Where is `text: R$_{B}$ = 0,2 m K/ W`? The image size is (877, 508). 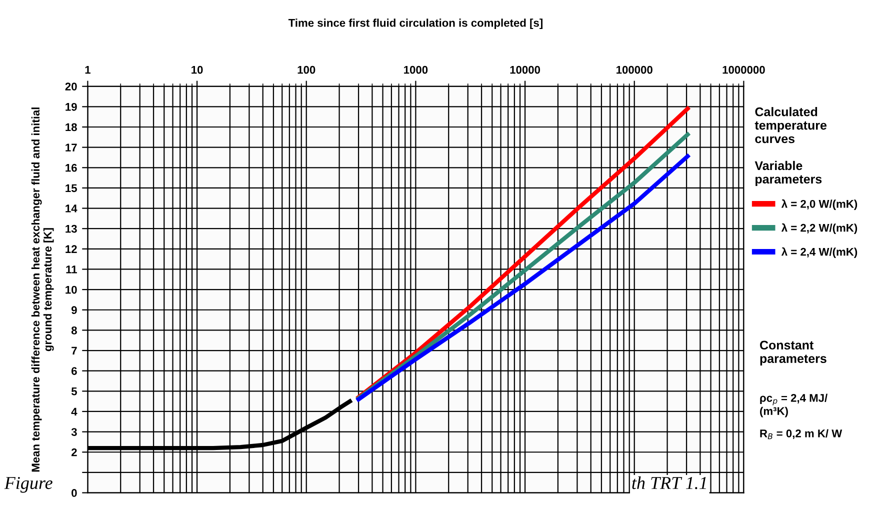 text: R$_{B}$ = 0,2 m K/ W is located at coordinates (801, 434).